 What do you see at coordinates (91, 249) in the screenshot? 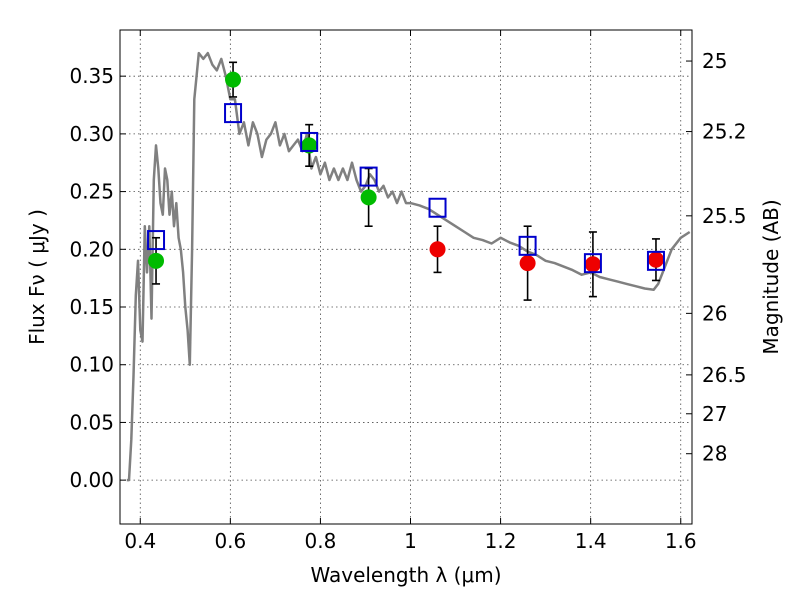
I see `y-tick-label: 0.20` at bounding box center [91, 249].